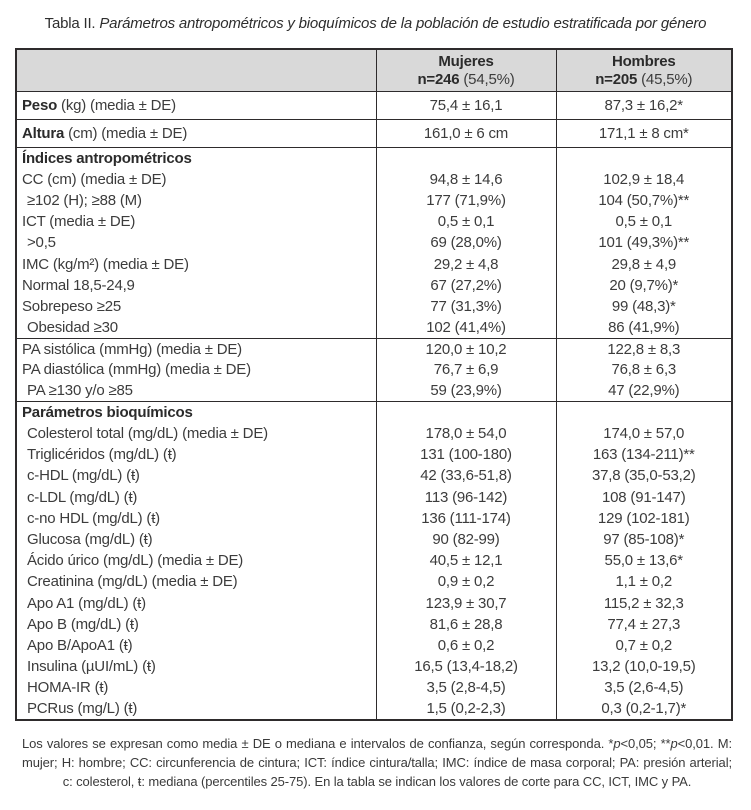  What do you see at coordinates (465, 200) in the screenshot?
I see `mujeres-value: 177 (71,9%)` at bounding box center [465, 200].